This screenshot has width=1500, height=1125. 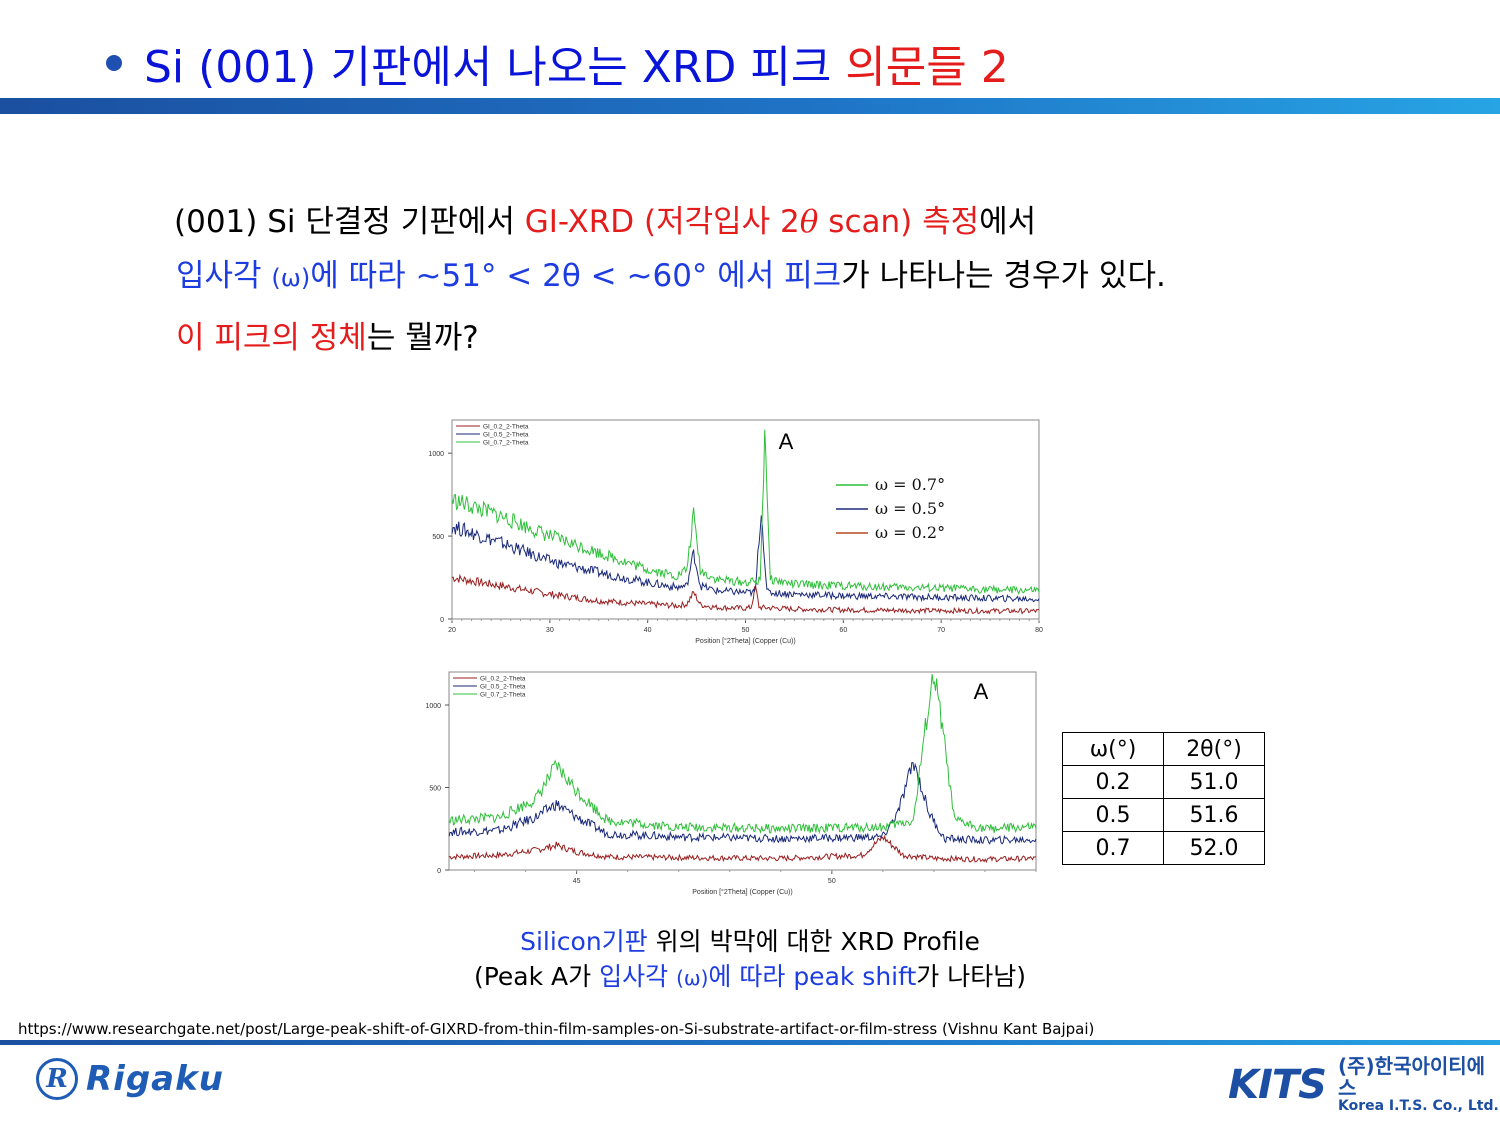 I want to click on table-cell: 0.2, so click(x=1113, y=782).